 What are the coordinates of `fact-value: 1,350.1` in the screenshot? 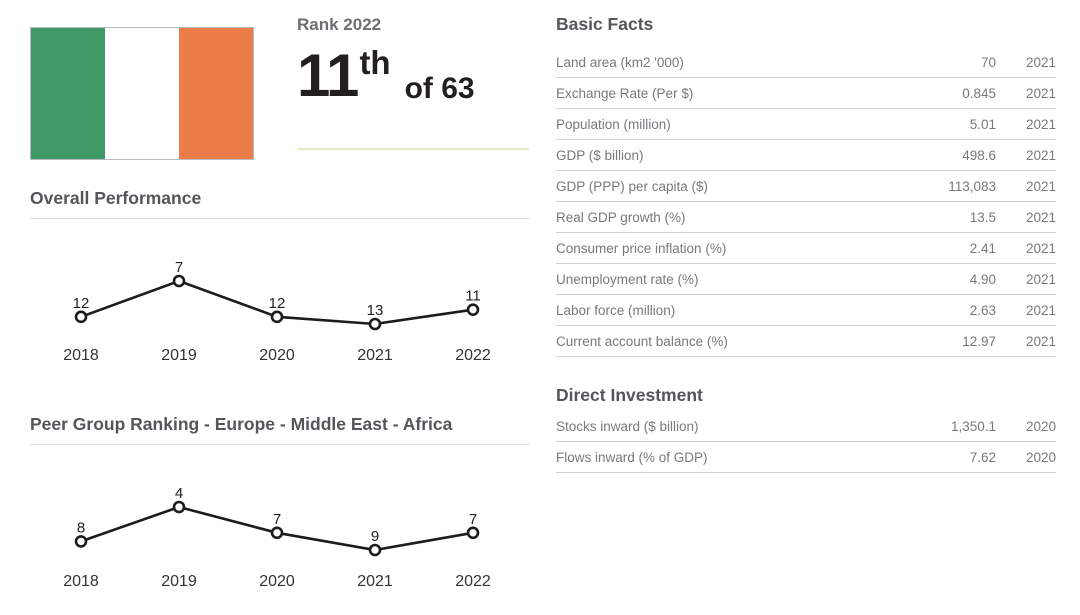 It's located at (973, 426).